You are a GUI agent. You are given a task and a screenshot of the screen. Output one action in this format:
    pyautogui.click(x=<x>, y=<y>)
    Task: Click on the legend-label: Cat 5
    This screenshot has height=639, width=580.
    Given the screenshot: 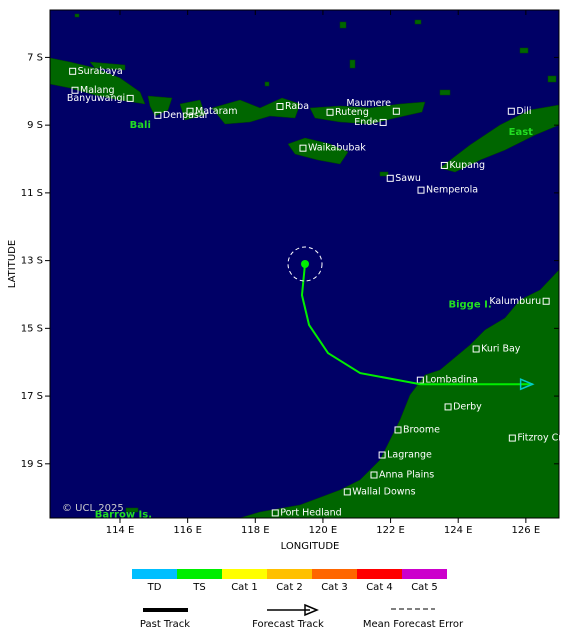 What is the action you would take?
    pyautogui.click(x=424, y=587)
    